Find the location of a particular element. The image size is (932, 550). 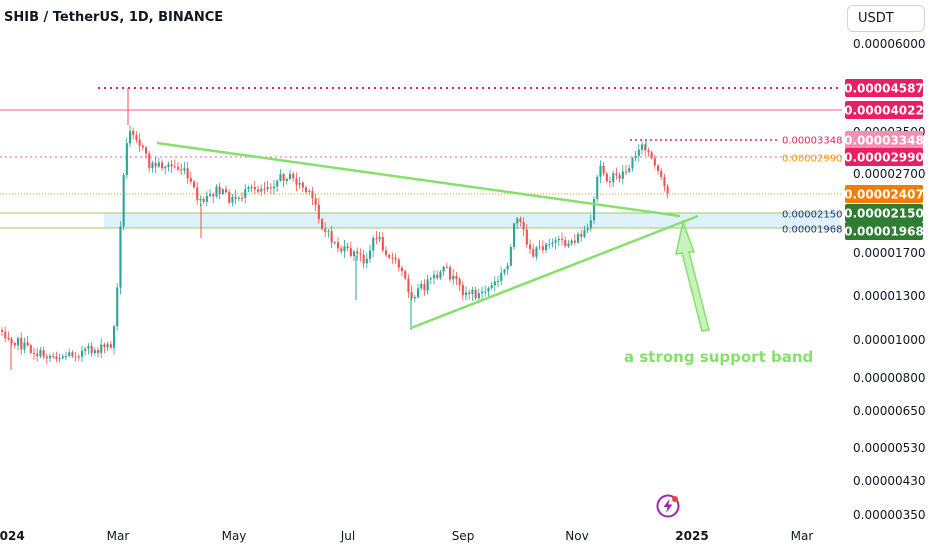

line-label: 0.00001968 is located at coordinates (812, 230).